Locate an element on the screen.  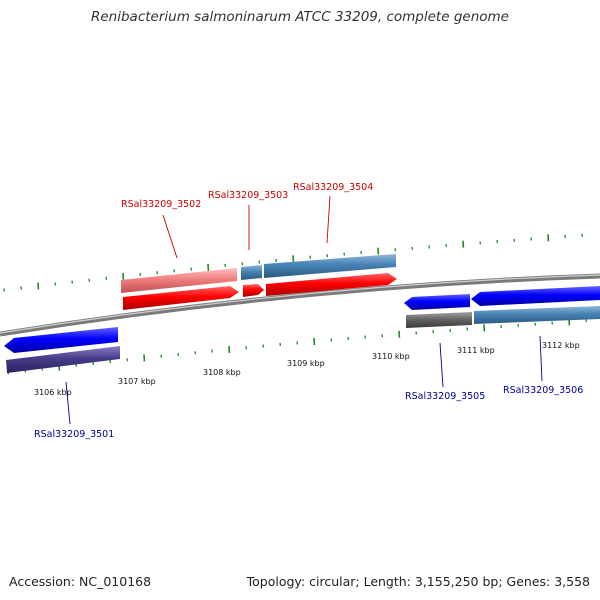
gene-label-3505: RSal33209_3505 is located at coordinates (445, 396).